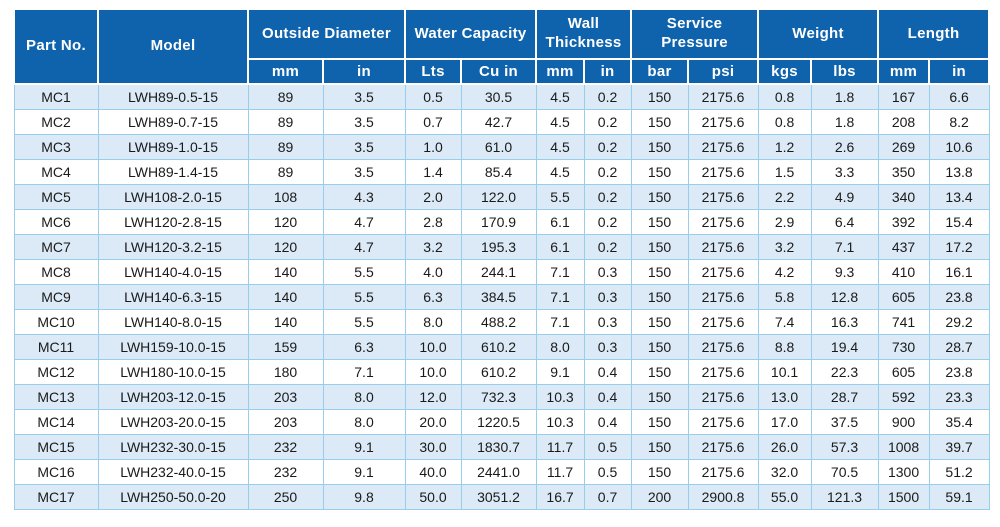 This screenshot has width=1000, height=527. What do you see at coordinates (785, 71) in the screenshot?
I see `unit-w-kgs: kgs` at bounding box center [785, 71].